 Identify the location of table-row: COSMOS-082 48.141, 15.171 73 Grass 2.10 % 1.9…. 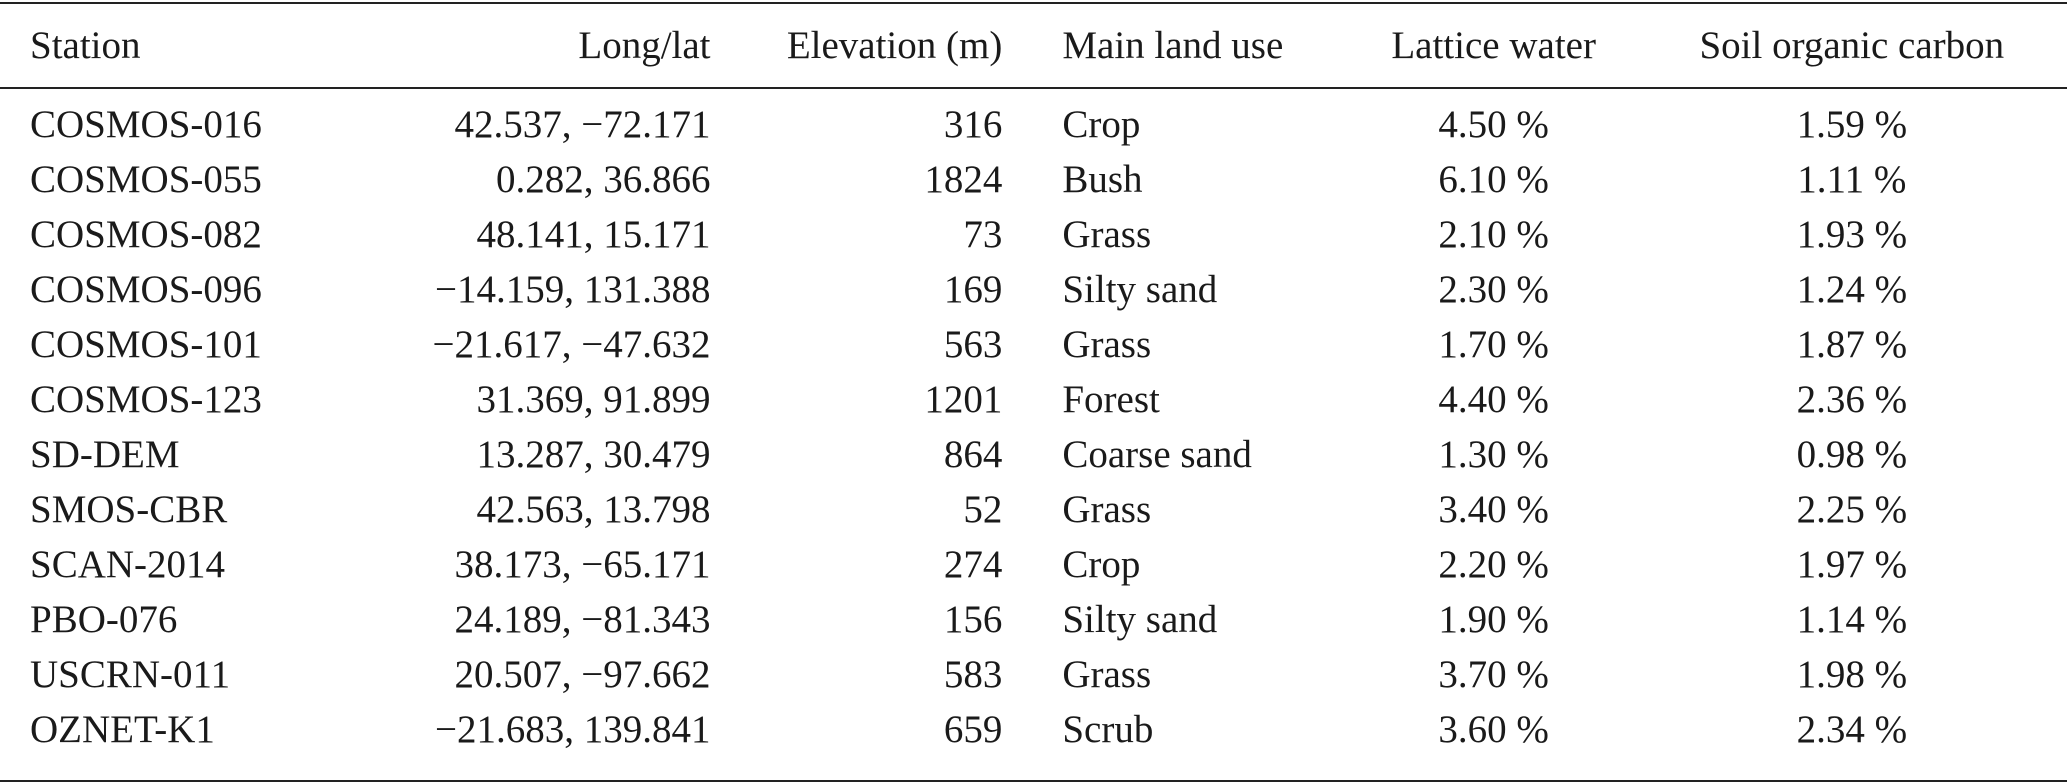
(1033, 234).